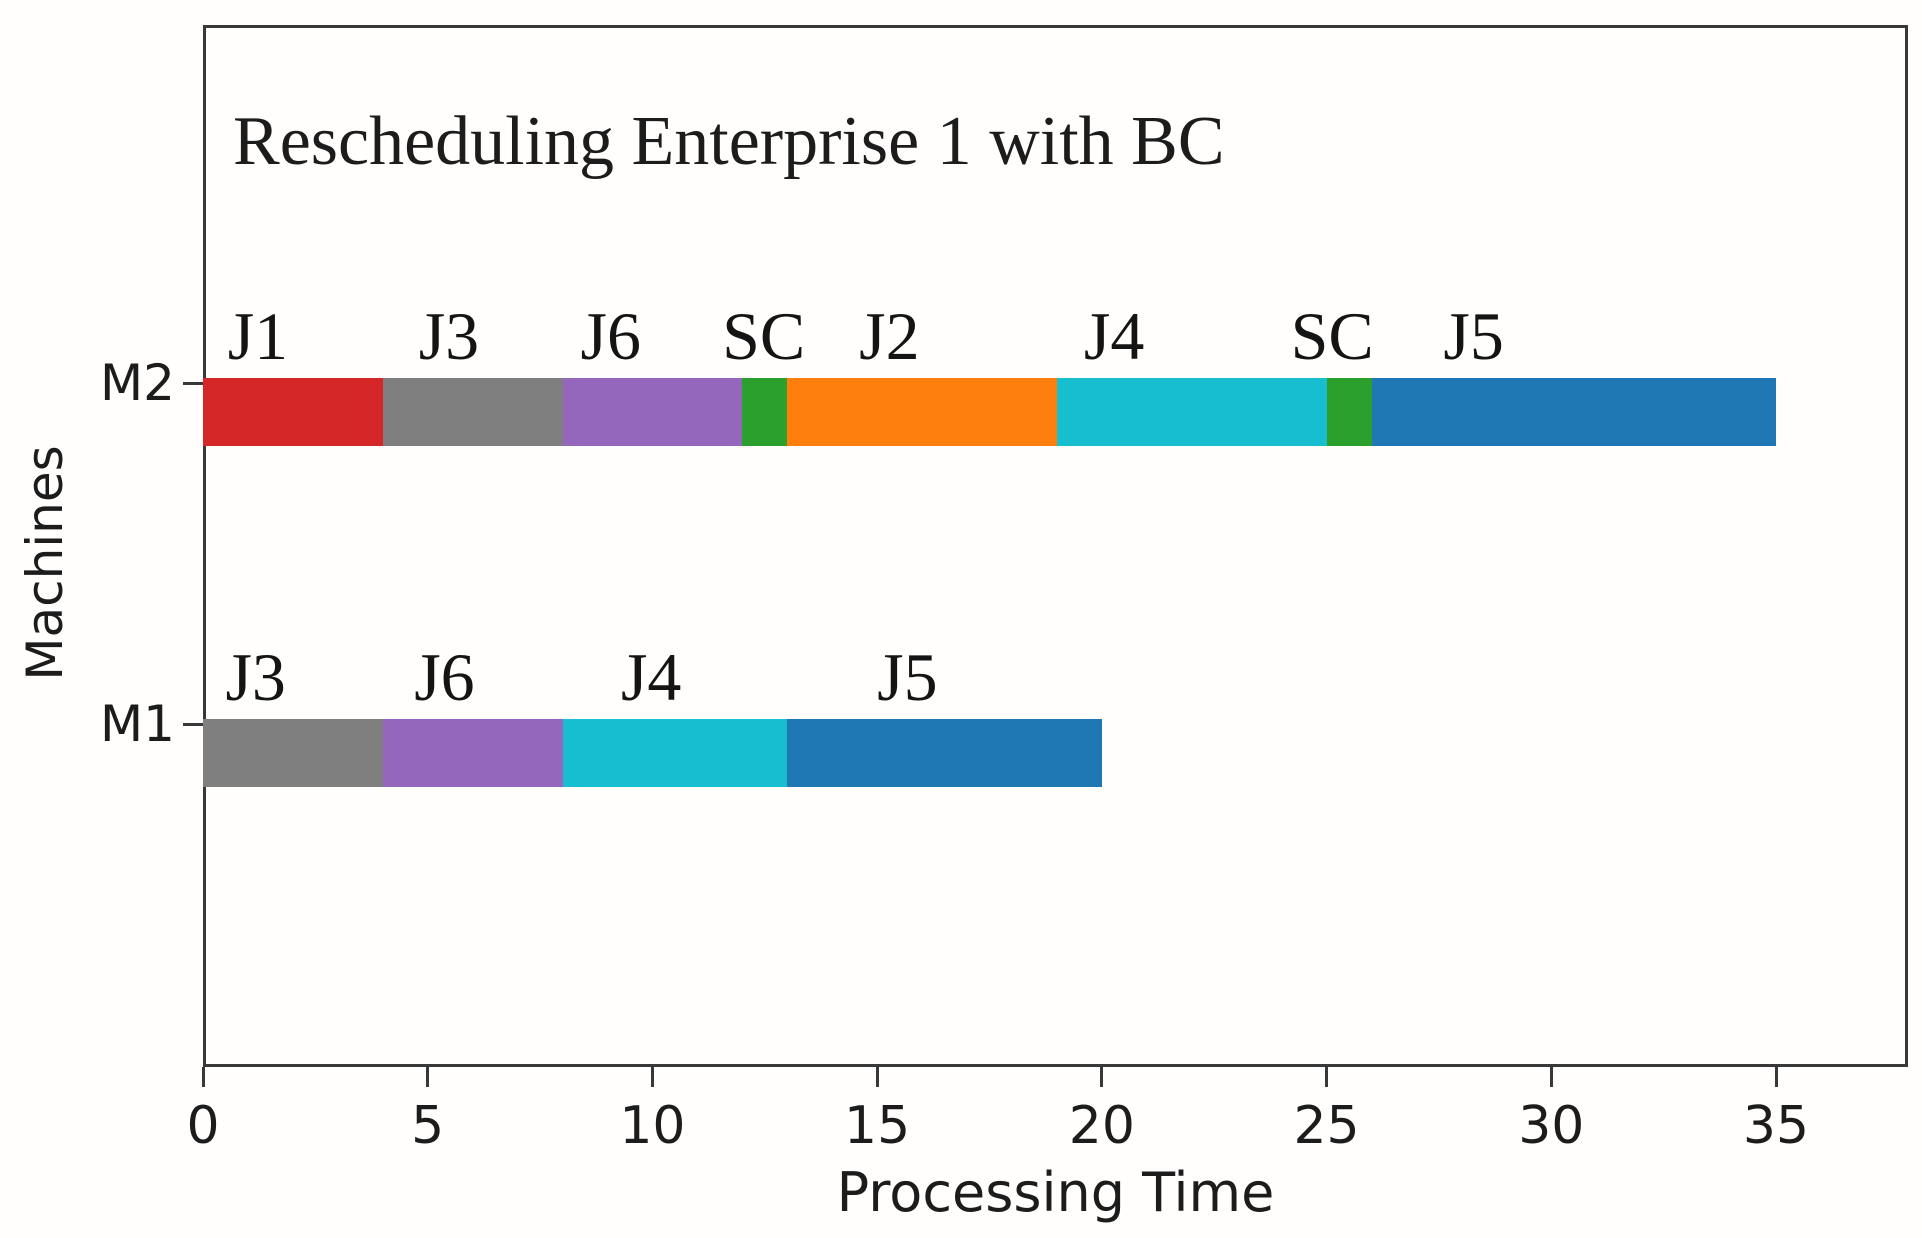  Describe the element at coordinates (255, 677) in the screenshot. I see `job-label-m1-j3: J3` at that location.